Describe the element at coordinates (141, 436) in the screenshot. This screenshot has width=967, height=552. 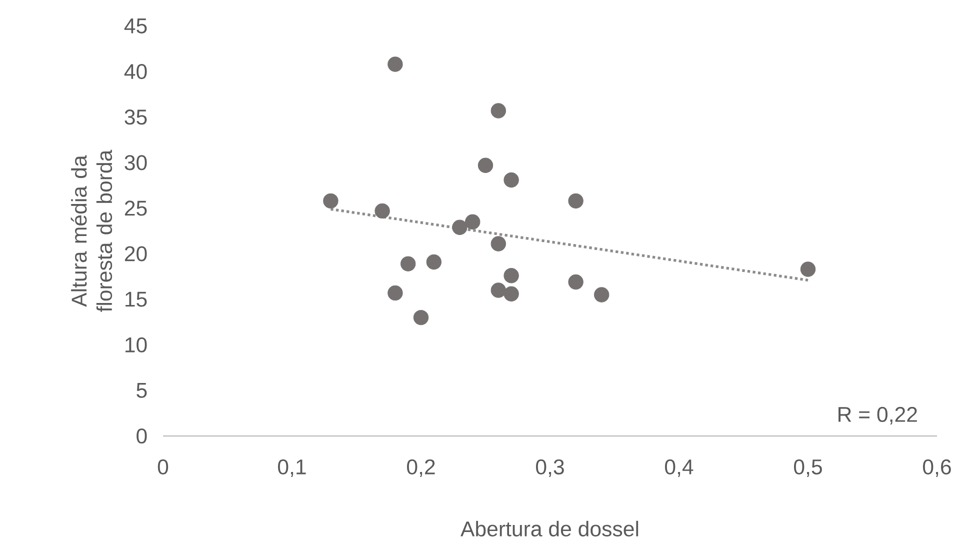
I see `y-tick-label: 0` at that location.